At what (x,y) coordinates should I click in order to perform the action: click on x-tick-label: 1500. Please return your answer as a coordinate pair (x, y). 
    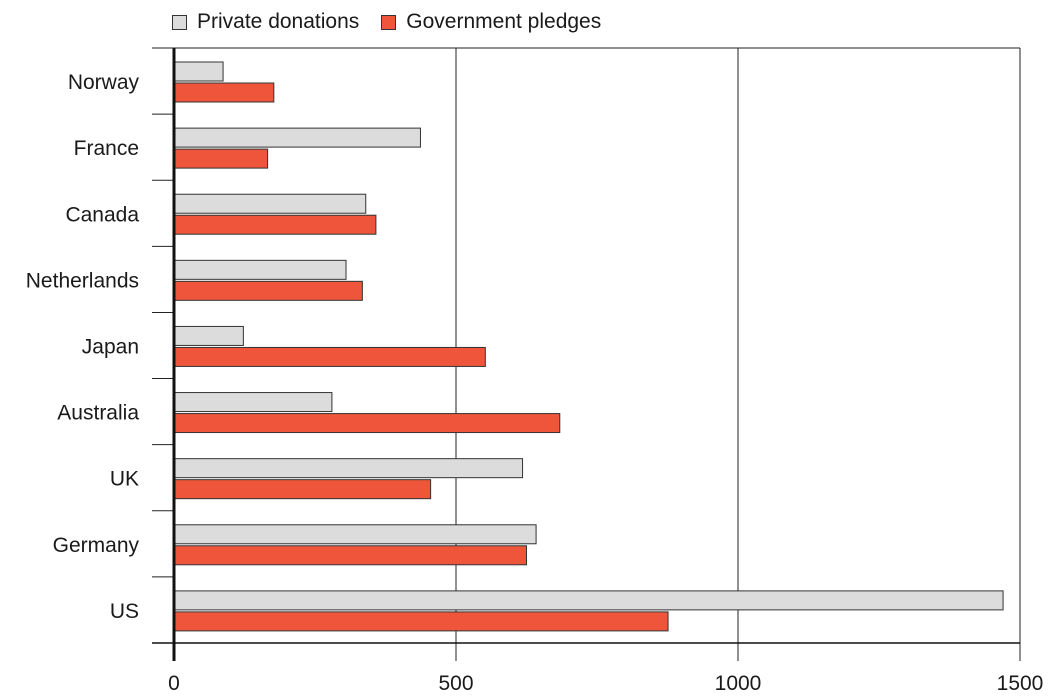
    Looking at the image, I should click on (1020, 683).